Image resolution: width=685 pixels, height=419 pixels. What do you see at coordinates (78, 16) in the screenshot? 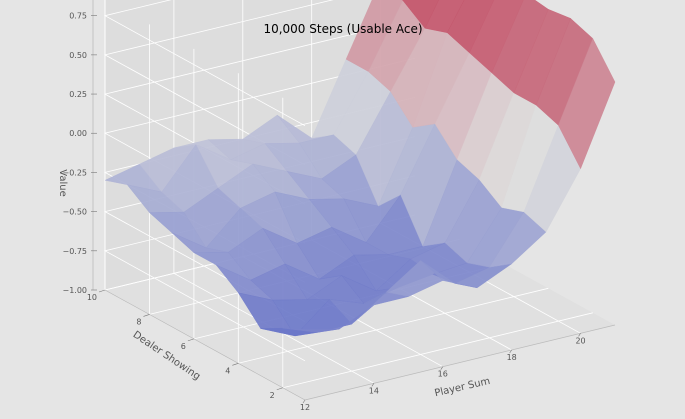
I see `z-tick-label: 0.75` at bounding box center [78, 16].